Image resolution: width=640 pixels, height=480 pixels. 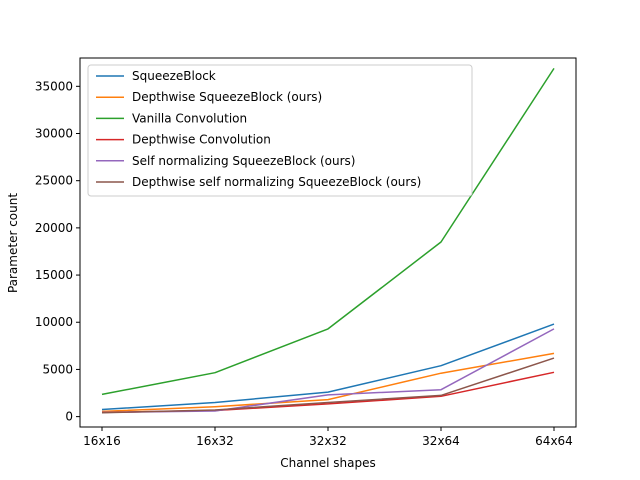 What do you see at coordinates (243, 161) in the screenshot?
I see `legend-entry: Self normalizing SqueezeBlock (ours)` at bounding box center [243, 161].